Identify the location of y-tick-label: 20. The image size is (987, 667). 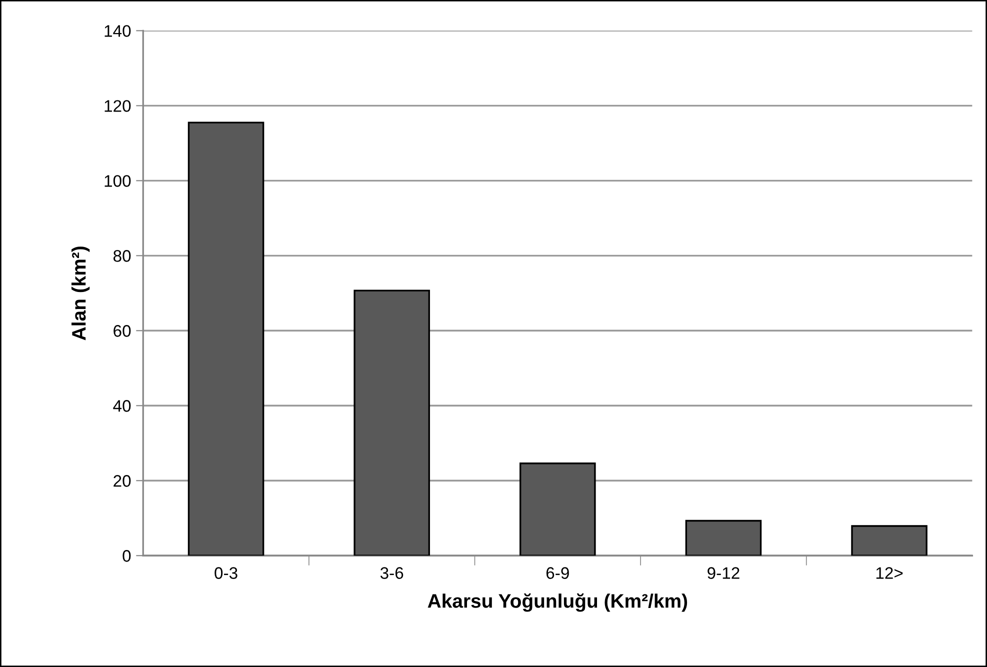
(122, 481).